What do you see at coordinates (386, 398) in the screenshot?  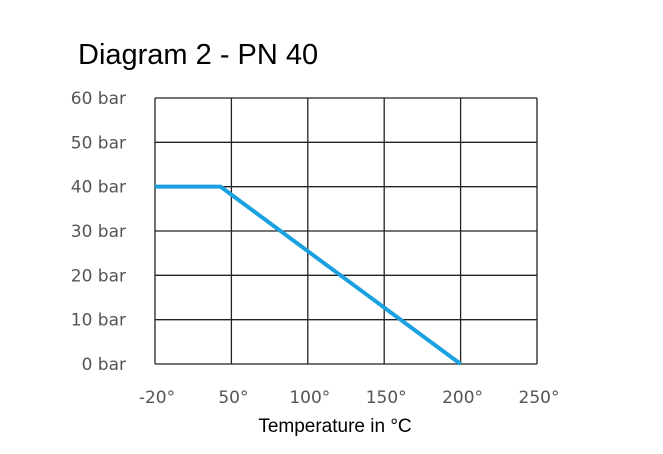 I see `x-tick-label: 150°` at bounding box center [386, 398].